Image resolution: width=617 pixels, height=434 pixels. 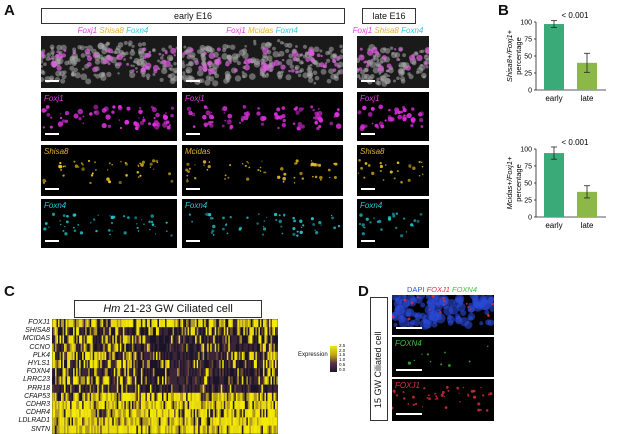 What do you see at coordinates (388, 30) in the screenshot?
I see `col3-header: Foxj1 Shisa8 Foxn4` at bounding box center [388, 30].